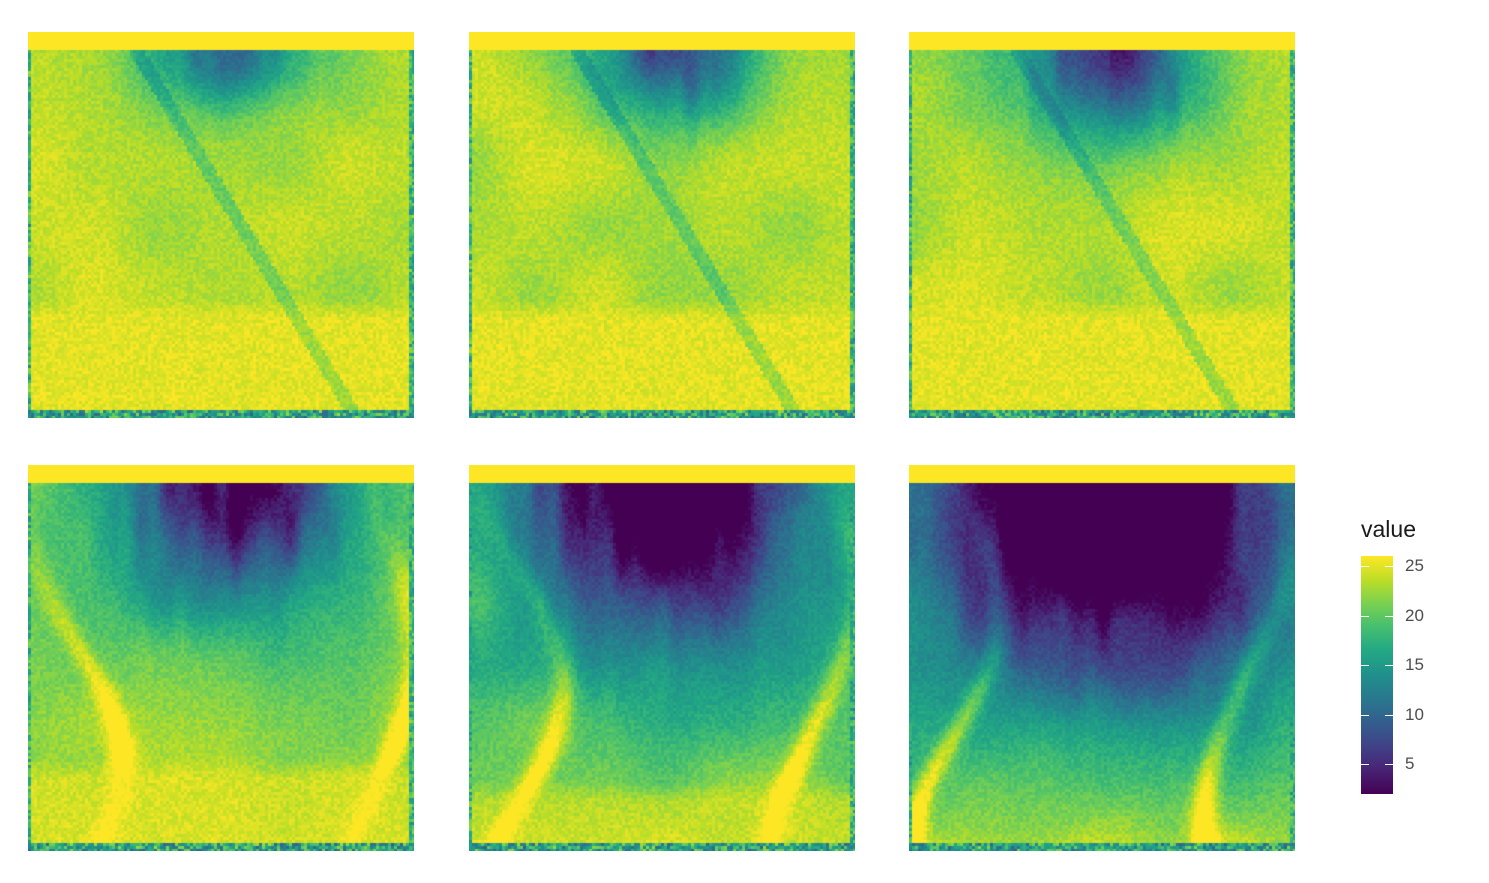  Describe the element at coordinates (1414, 615) in the screenshot. I see `legend-tick-label: 20` at that location.